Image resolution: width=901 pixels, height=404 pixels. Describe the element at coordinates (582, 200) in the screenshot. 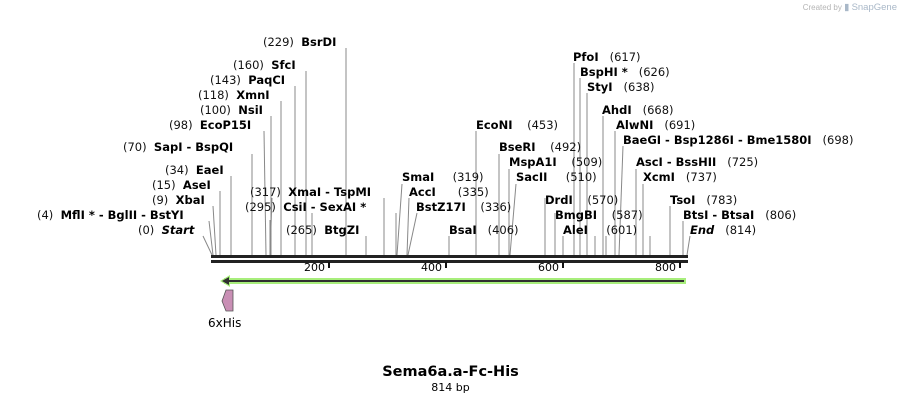

I see `site-drdi: DrdI (570)` at that location.